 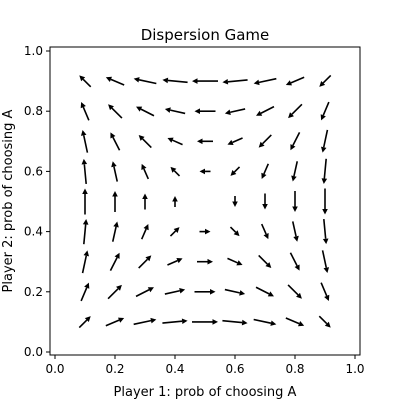 What do you see at coordinates (114, 369) in the screenshot?
I see `x-tick-label: 0.2` at bounding box center [114, 369].